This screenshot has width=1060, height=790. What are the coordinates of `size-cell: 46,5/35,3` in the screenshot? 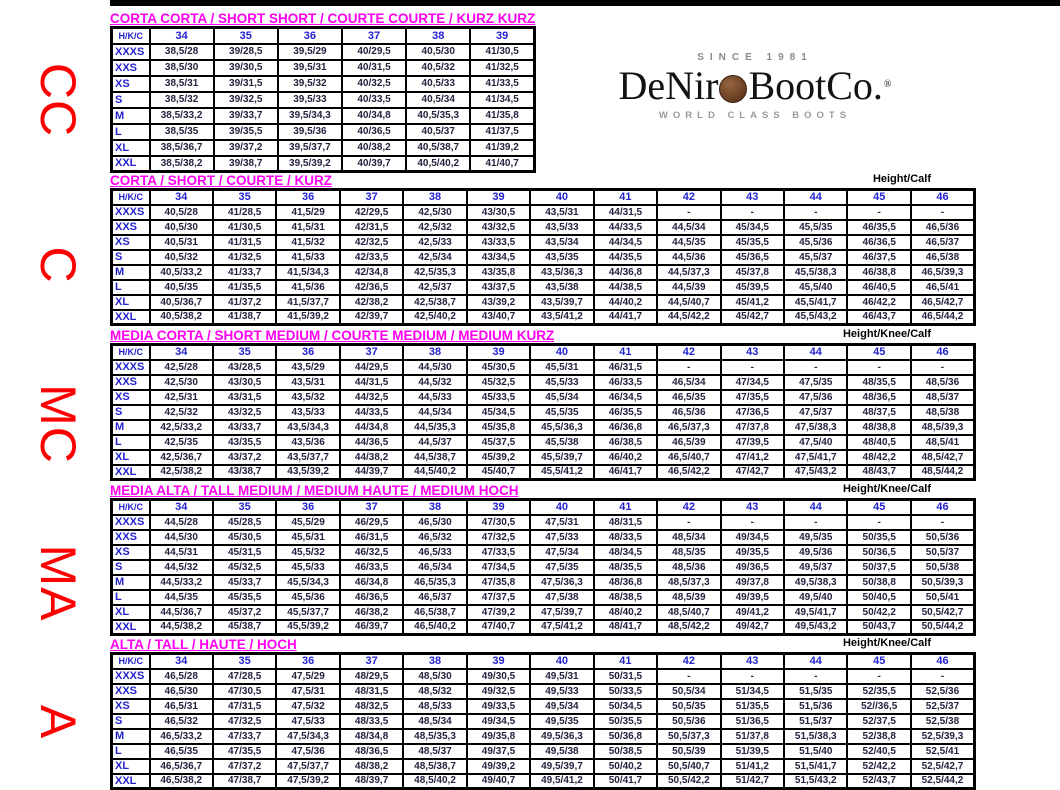 It's located at (435, 582).